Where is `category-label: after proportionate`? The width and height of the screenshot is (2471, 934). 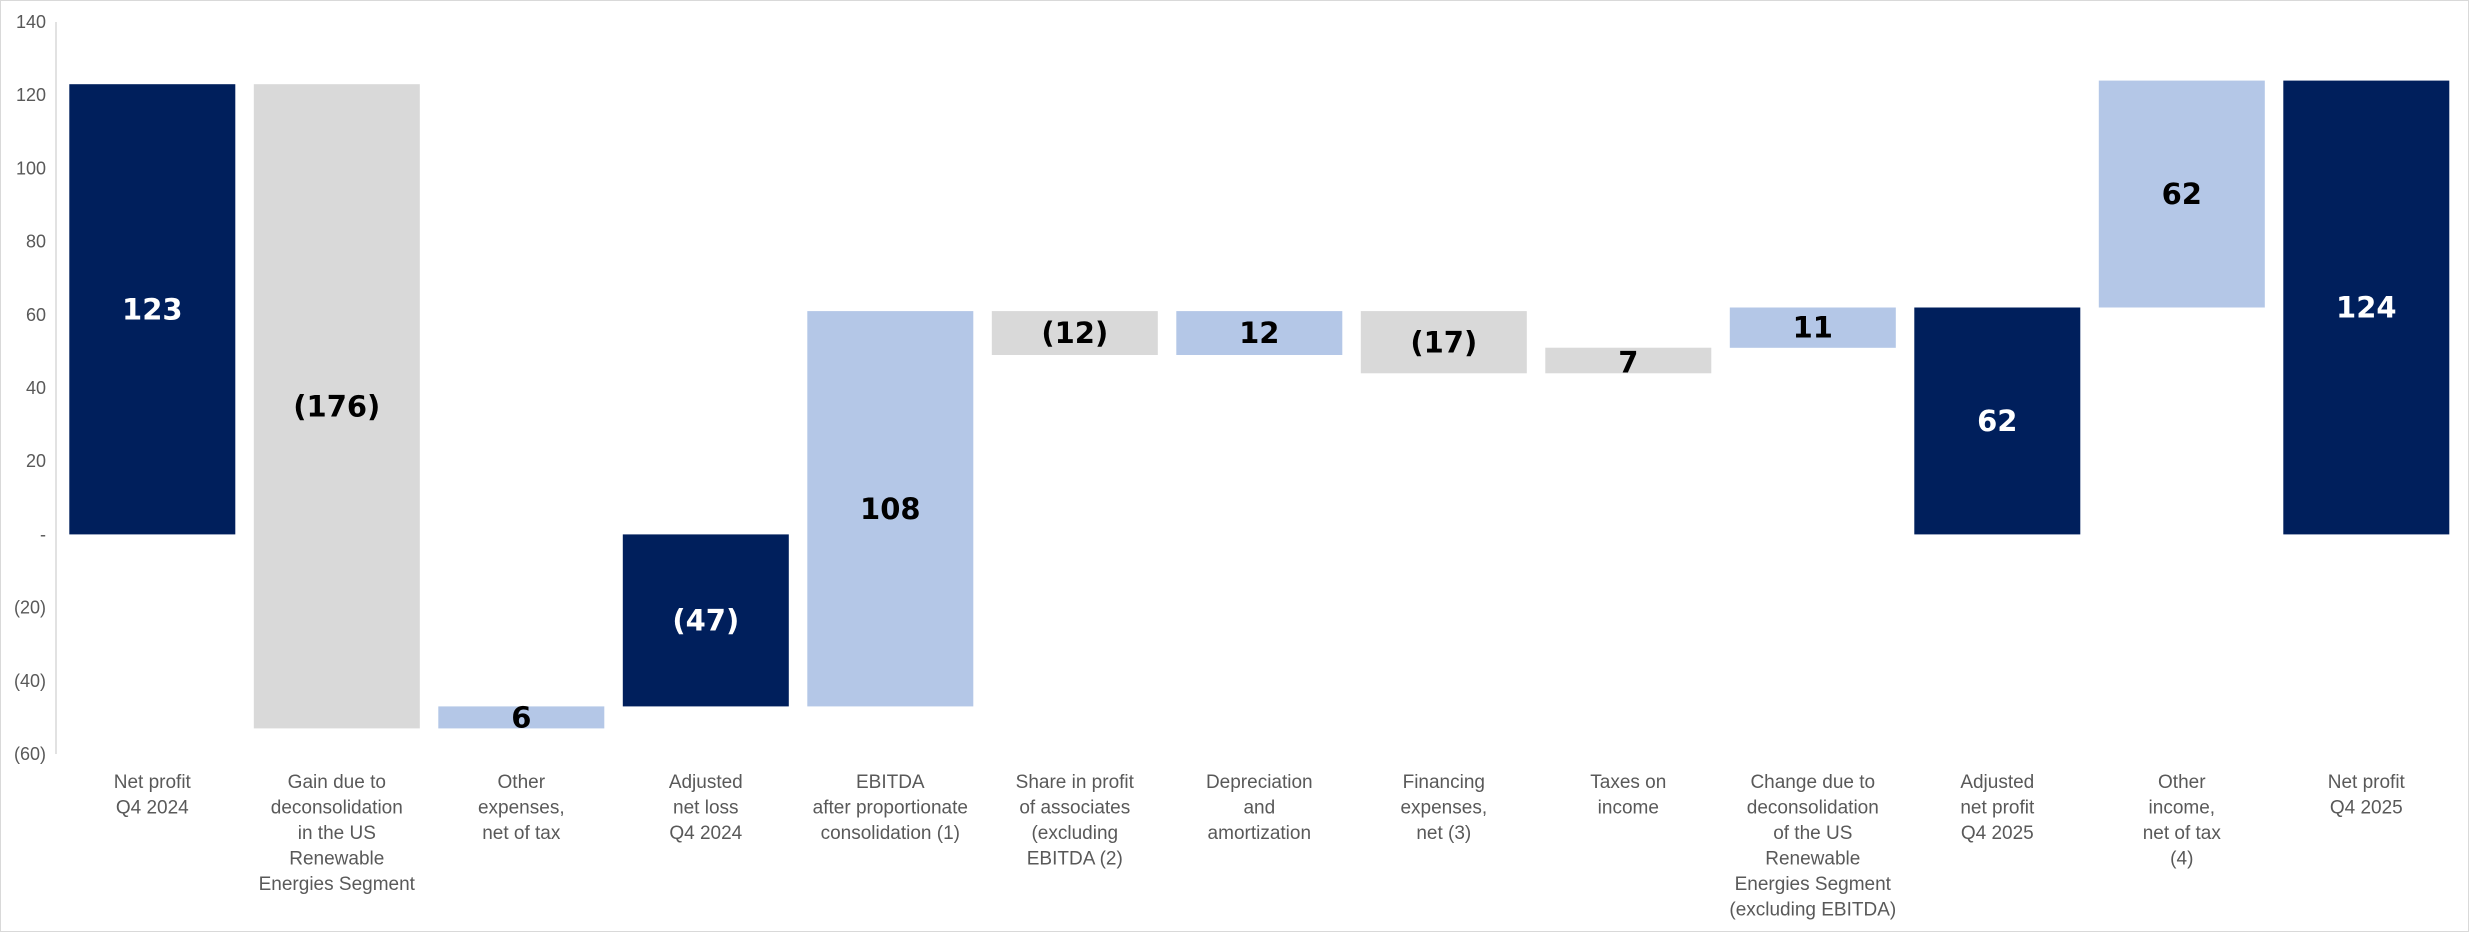
category-label: after proportionate is located at coordinates (890, 808).